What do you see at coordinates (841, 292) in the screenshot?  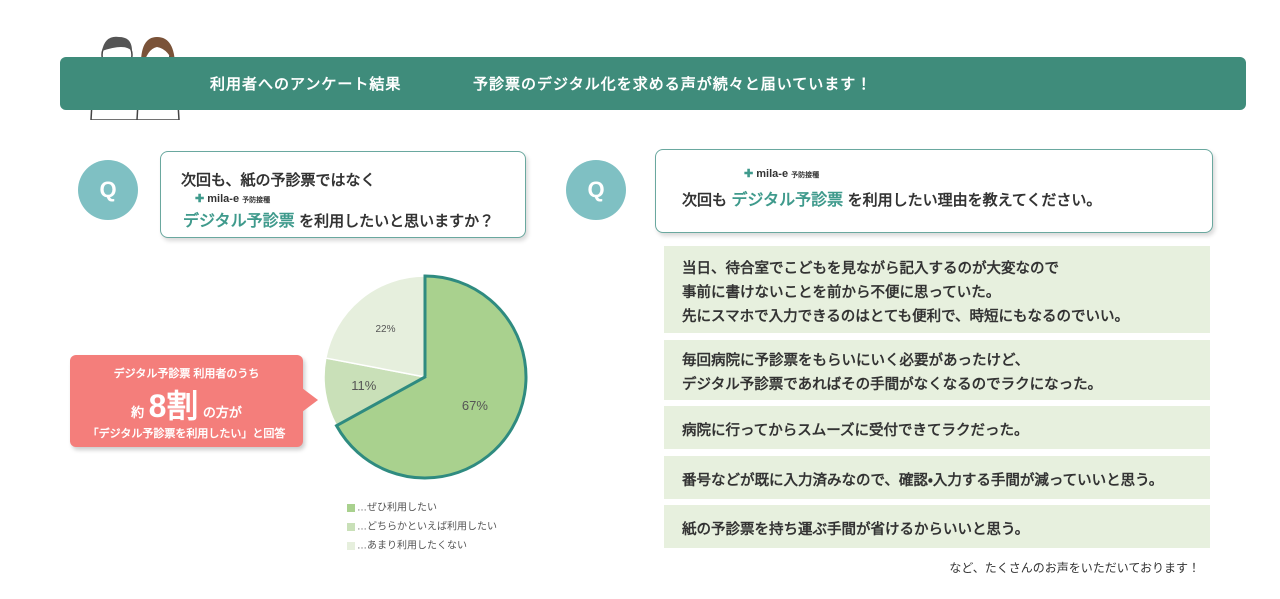 I see `answer-line: 事前に書けないことを前から不便に思っていた。` at bounding box center [841, 292].